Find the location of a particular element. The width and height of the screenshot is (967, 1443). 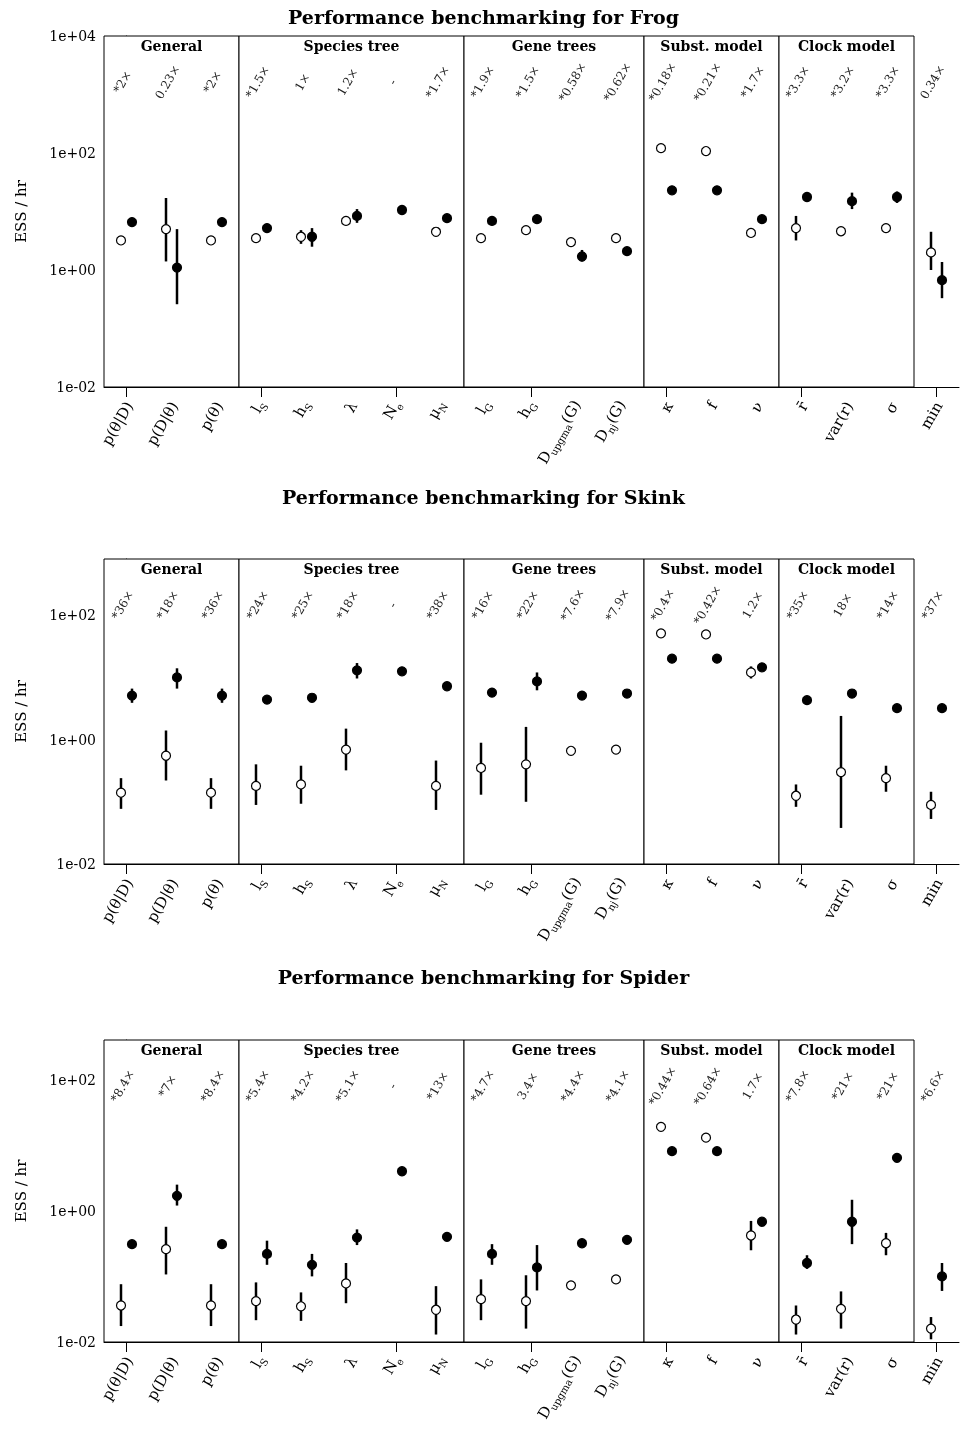

chart-title: Performance benchmarking for Skink is located at coordinates (484, 496).